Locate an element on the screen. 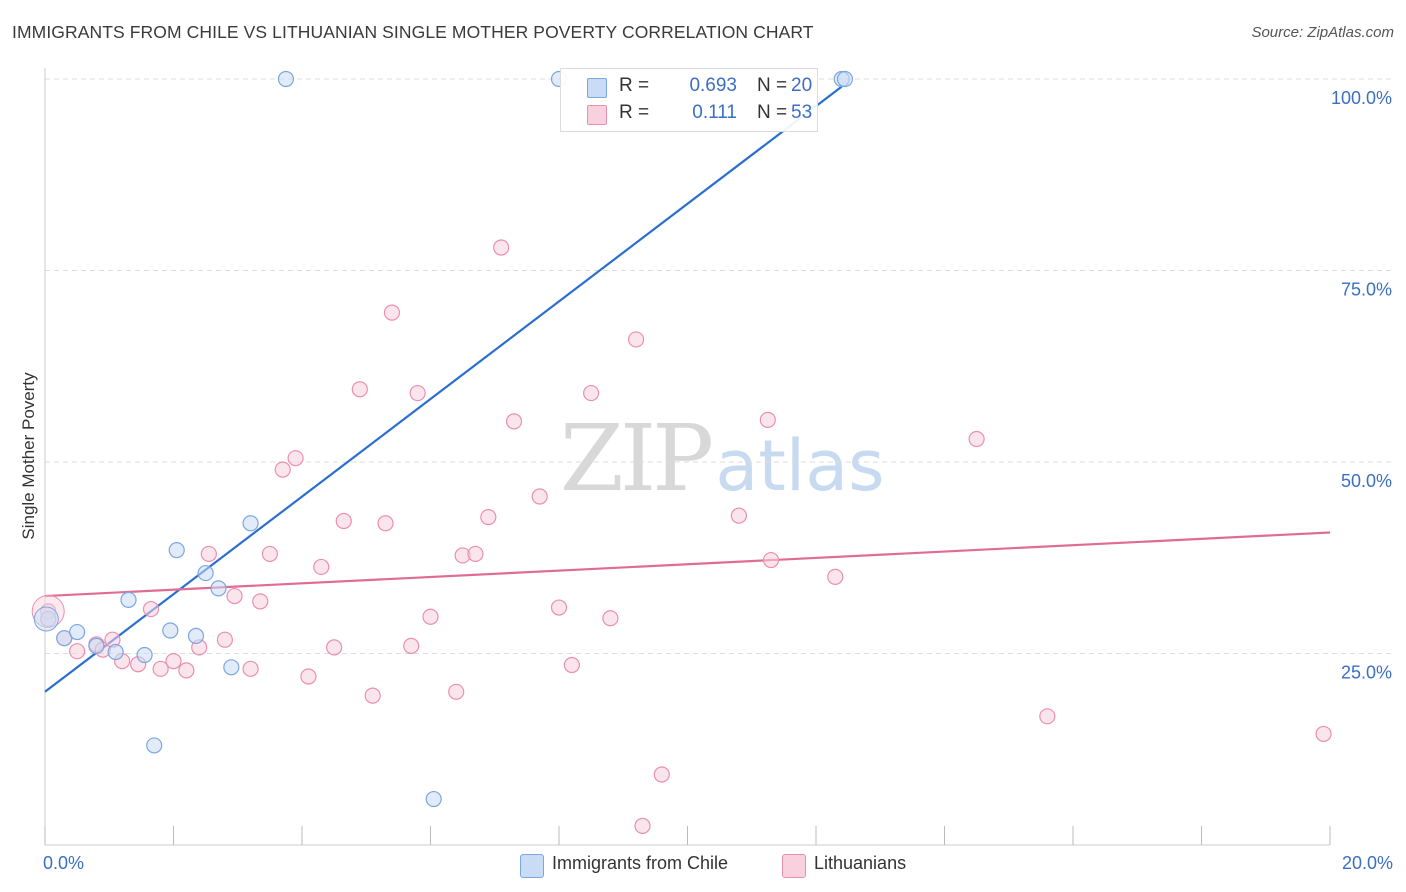 This screenshot has height=892, width=1406. lithuanians-swatch is located at coordinates (597, 115).